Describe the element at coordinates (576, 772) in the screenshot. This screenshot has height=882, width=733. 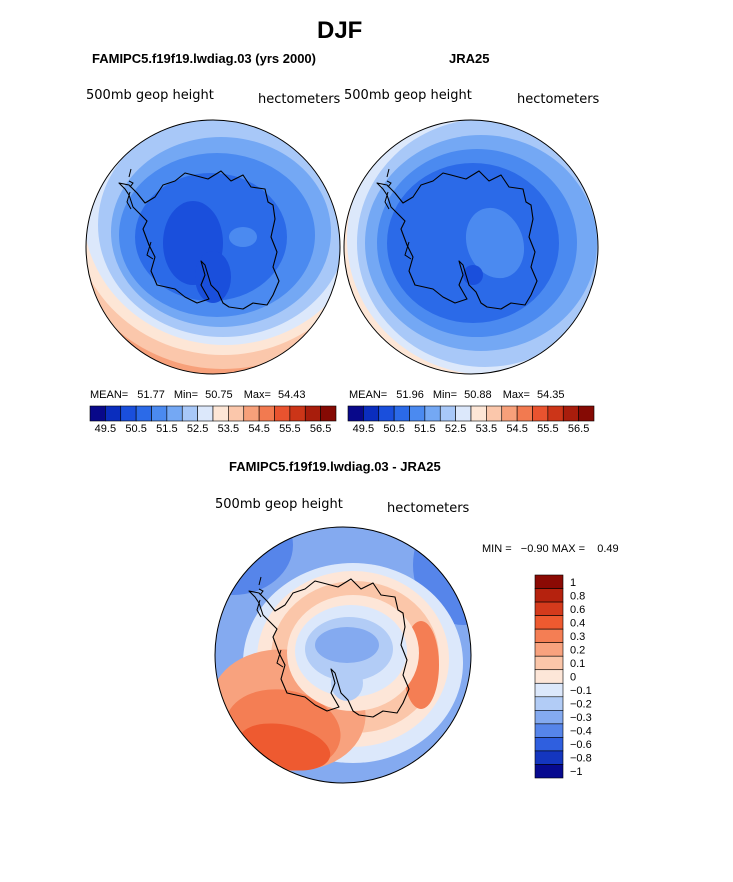
I see `diff-colorbar-tick-label: −1` at that location.